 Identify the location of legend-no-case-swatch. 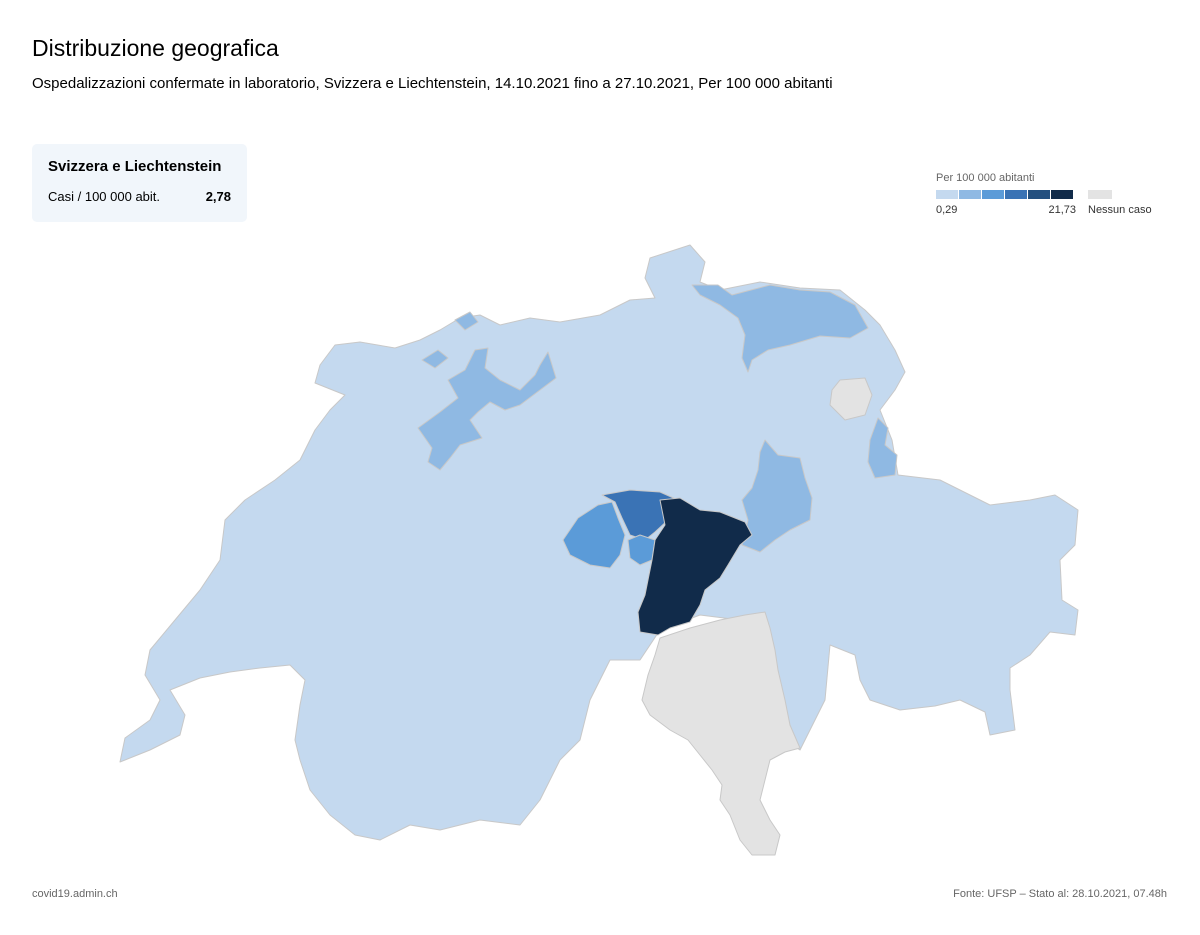
(1100, 194).